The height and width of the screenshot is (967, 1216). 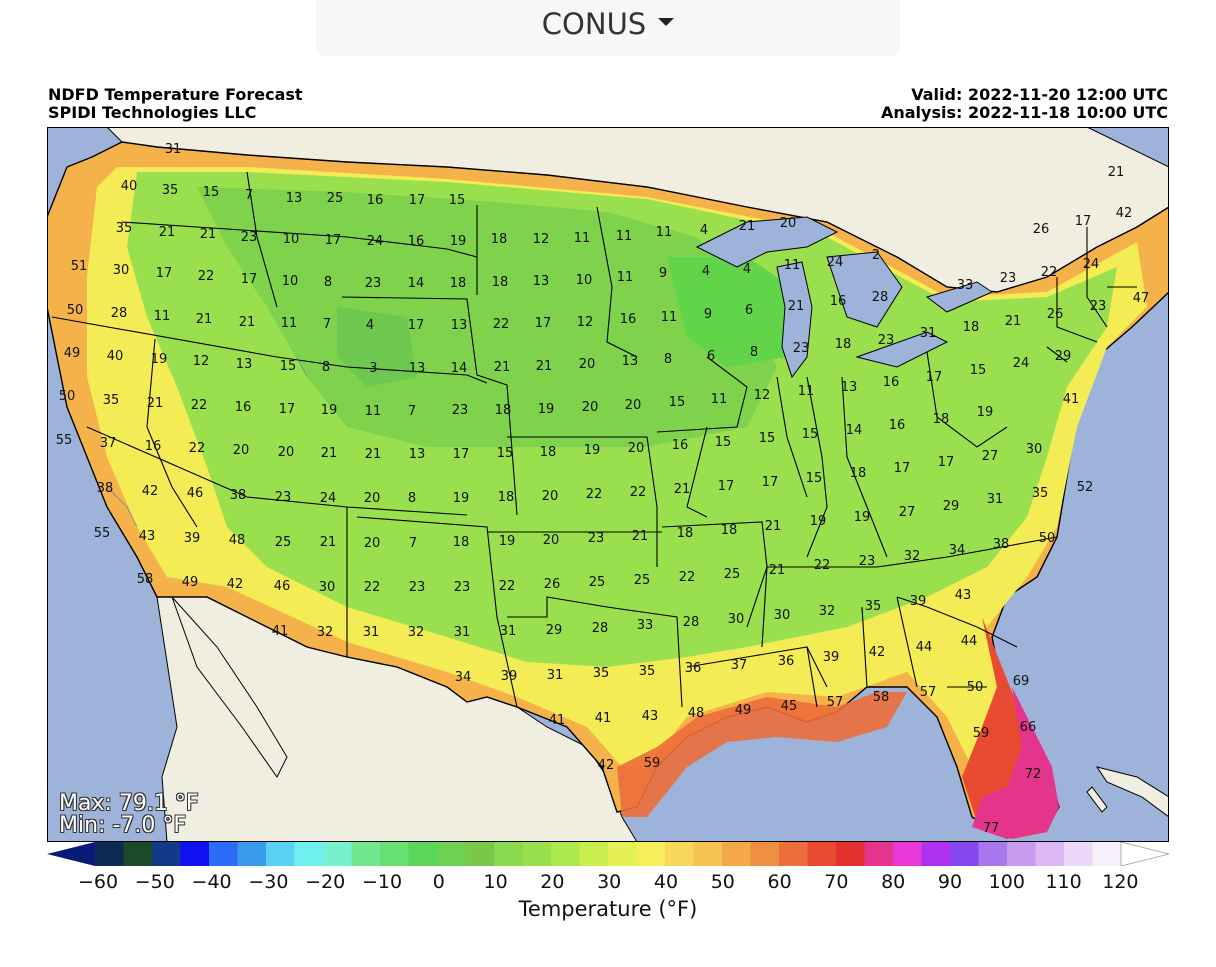 What do you see at coordinates (779, 882) in the screenshot?
I see `colorbar-tick-label: 60` at bounding box center [779, 882].